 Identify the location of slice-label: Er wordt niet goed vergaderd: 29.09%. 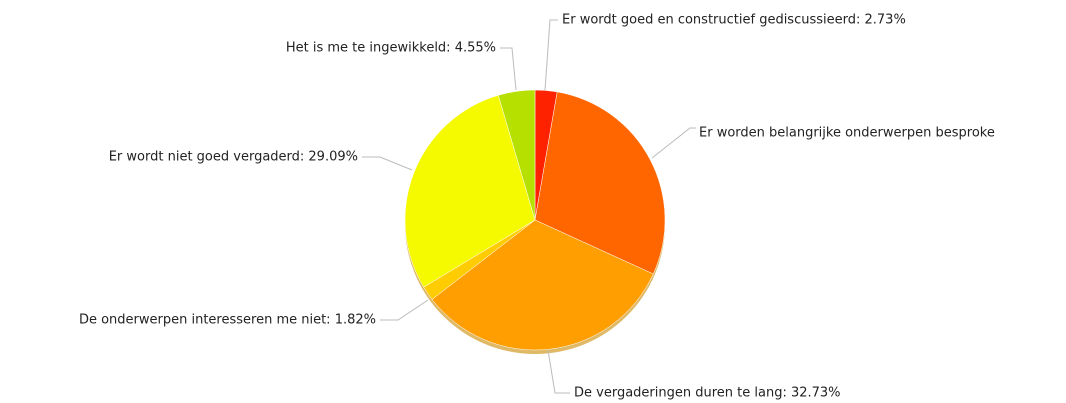
(233, 157).